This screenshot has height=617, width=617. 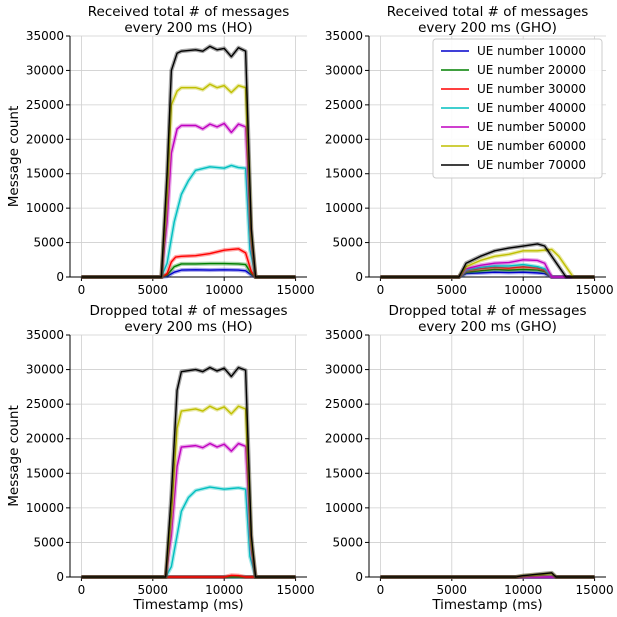 I want to click on legend-frame, so click(x=517, y=108).